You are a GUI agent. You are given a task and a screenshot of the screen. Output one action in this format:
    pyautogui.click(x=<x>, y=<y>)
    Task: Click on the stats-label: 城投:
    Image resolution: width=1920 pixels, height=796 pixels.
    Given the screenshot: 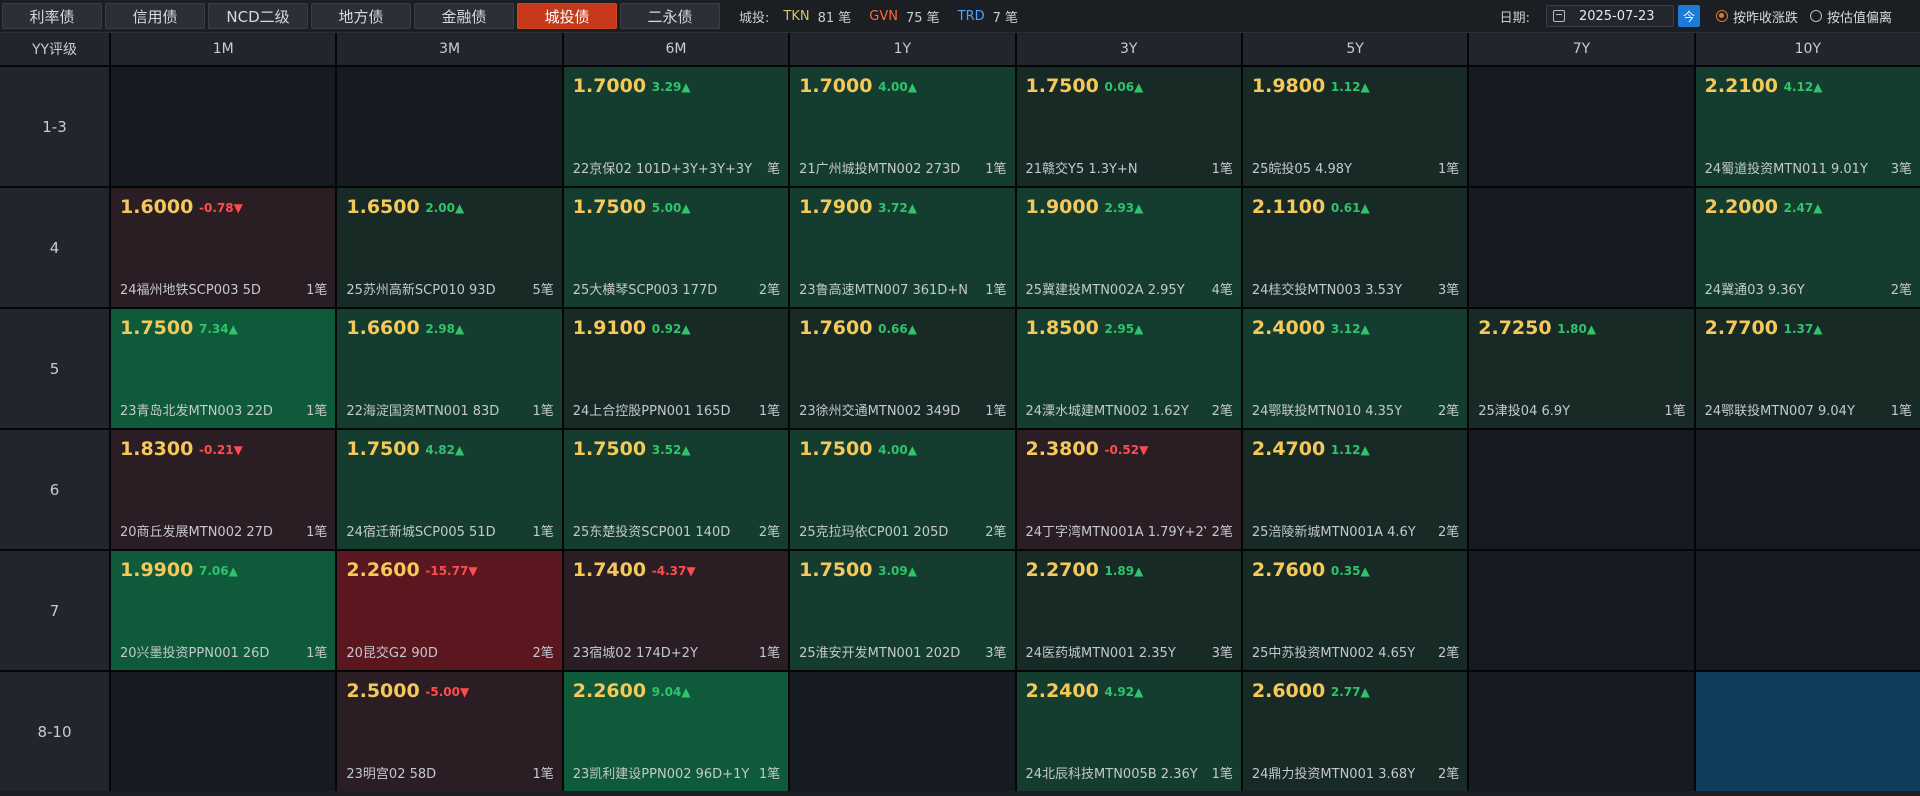 What is the action you would take?
    pyautogui.click(x=754, y=18)
    